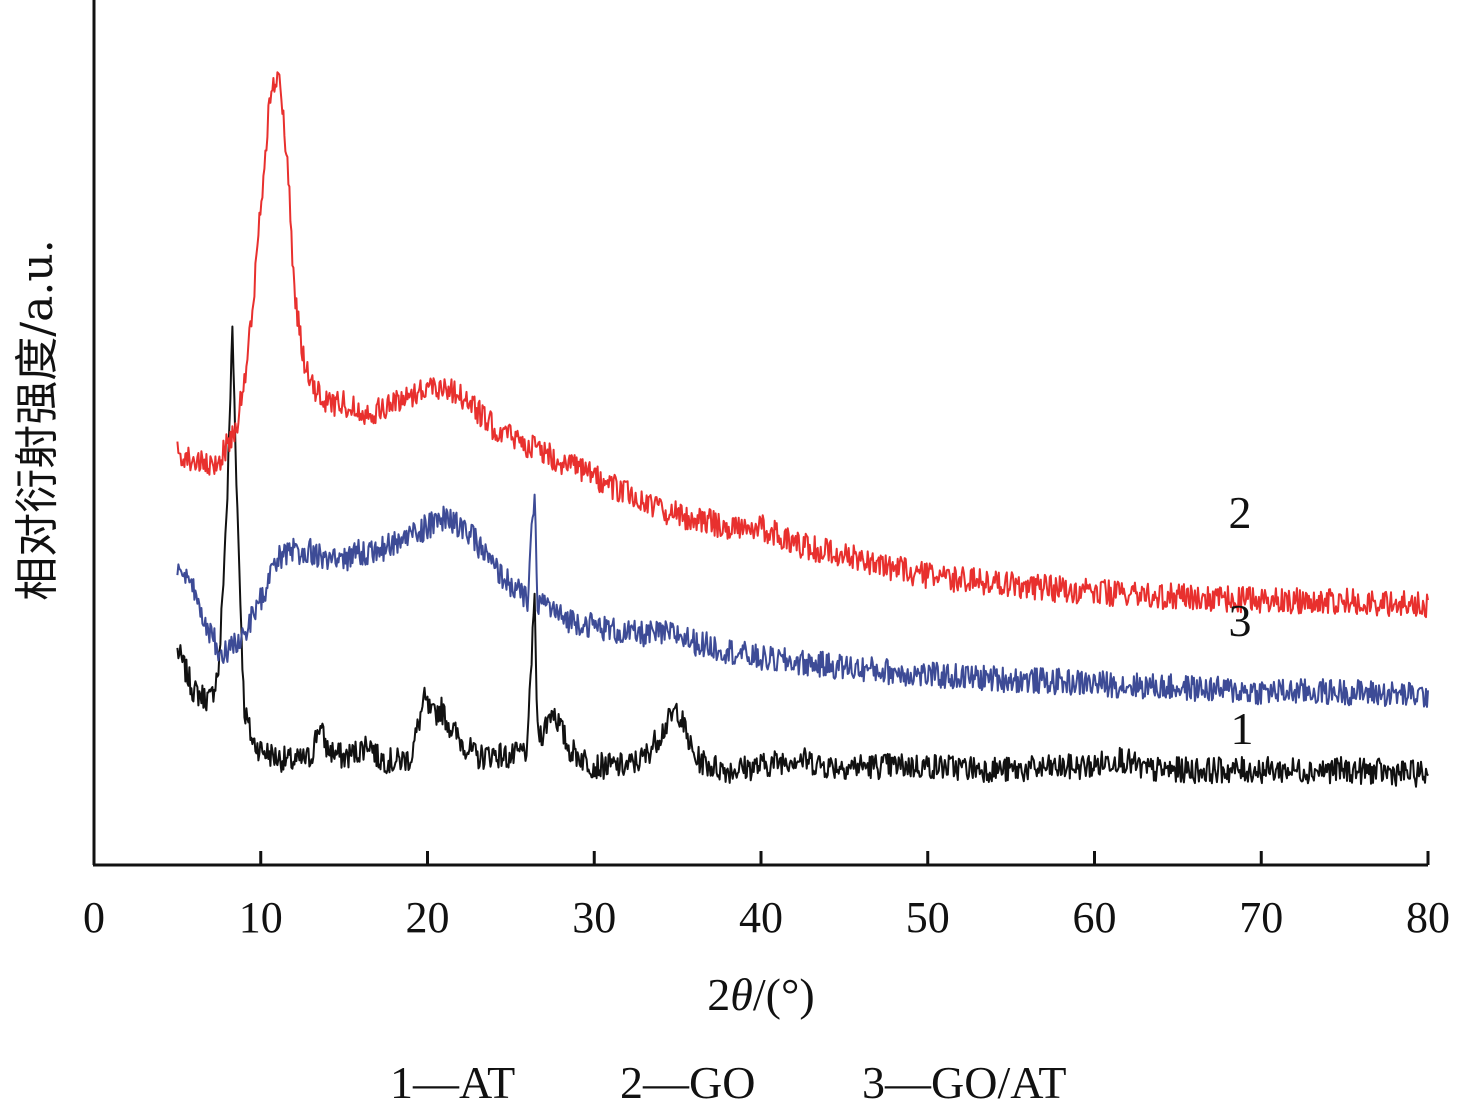 This screenshot has height=1111, width=1460. I want to click on x-tick-label-40: 40, so click(761, 917).